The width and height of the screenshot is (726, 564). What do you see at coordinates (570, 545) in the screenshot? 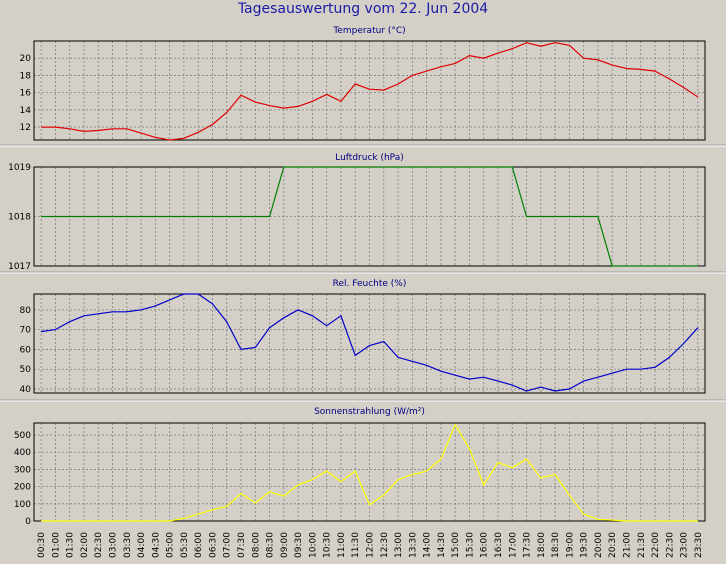
I see `x-tick-label: 19:00` at bounding box center [570, 545].